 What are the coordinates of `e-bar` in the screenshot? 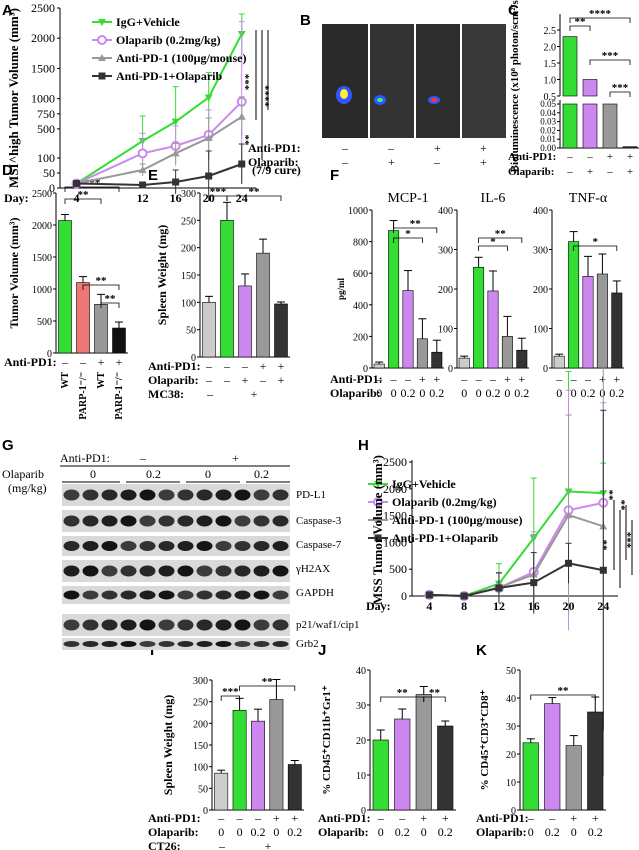 It's located at (263, 305).